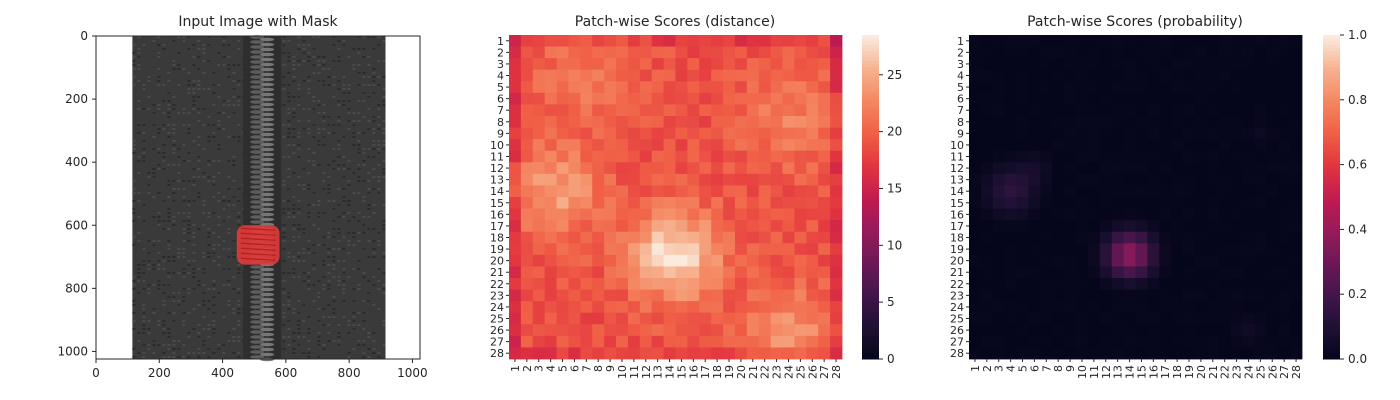 The height and width of the screenshot is (400, 1400). Describe the element at coordinates (741, 372) in the screenshot. I see `x-tick-label: 20` at that location.